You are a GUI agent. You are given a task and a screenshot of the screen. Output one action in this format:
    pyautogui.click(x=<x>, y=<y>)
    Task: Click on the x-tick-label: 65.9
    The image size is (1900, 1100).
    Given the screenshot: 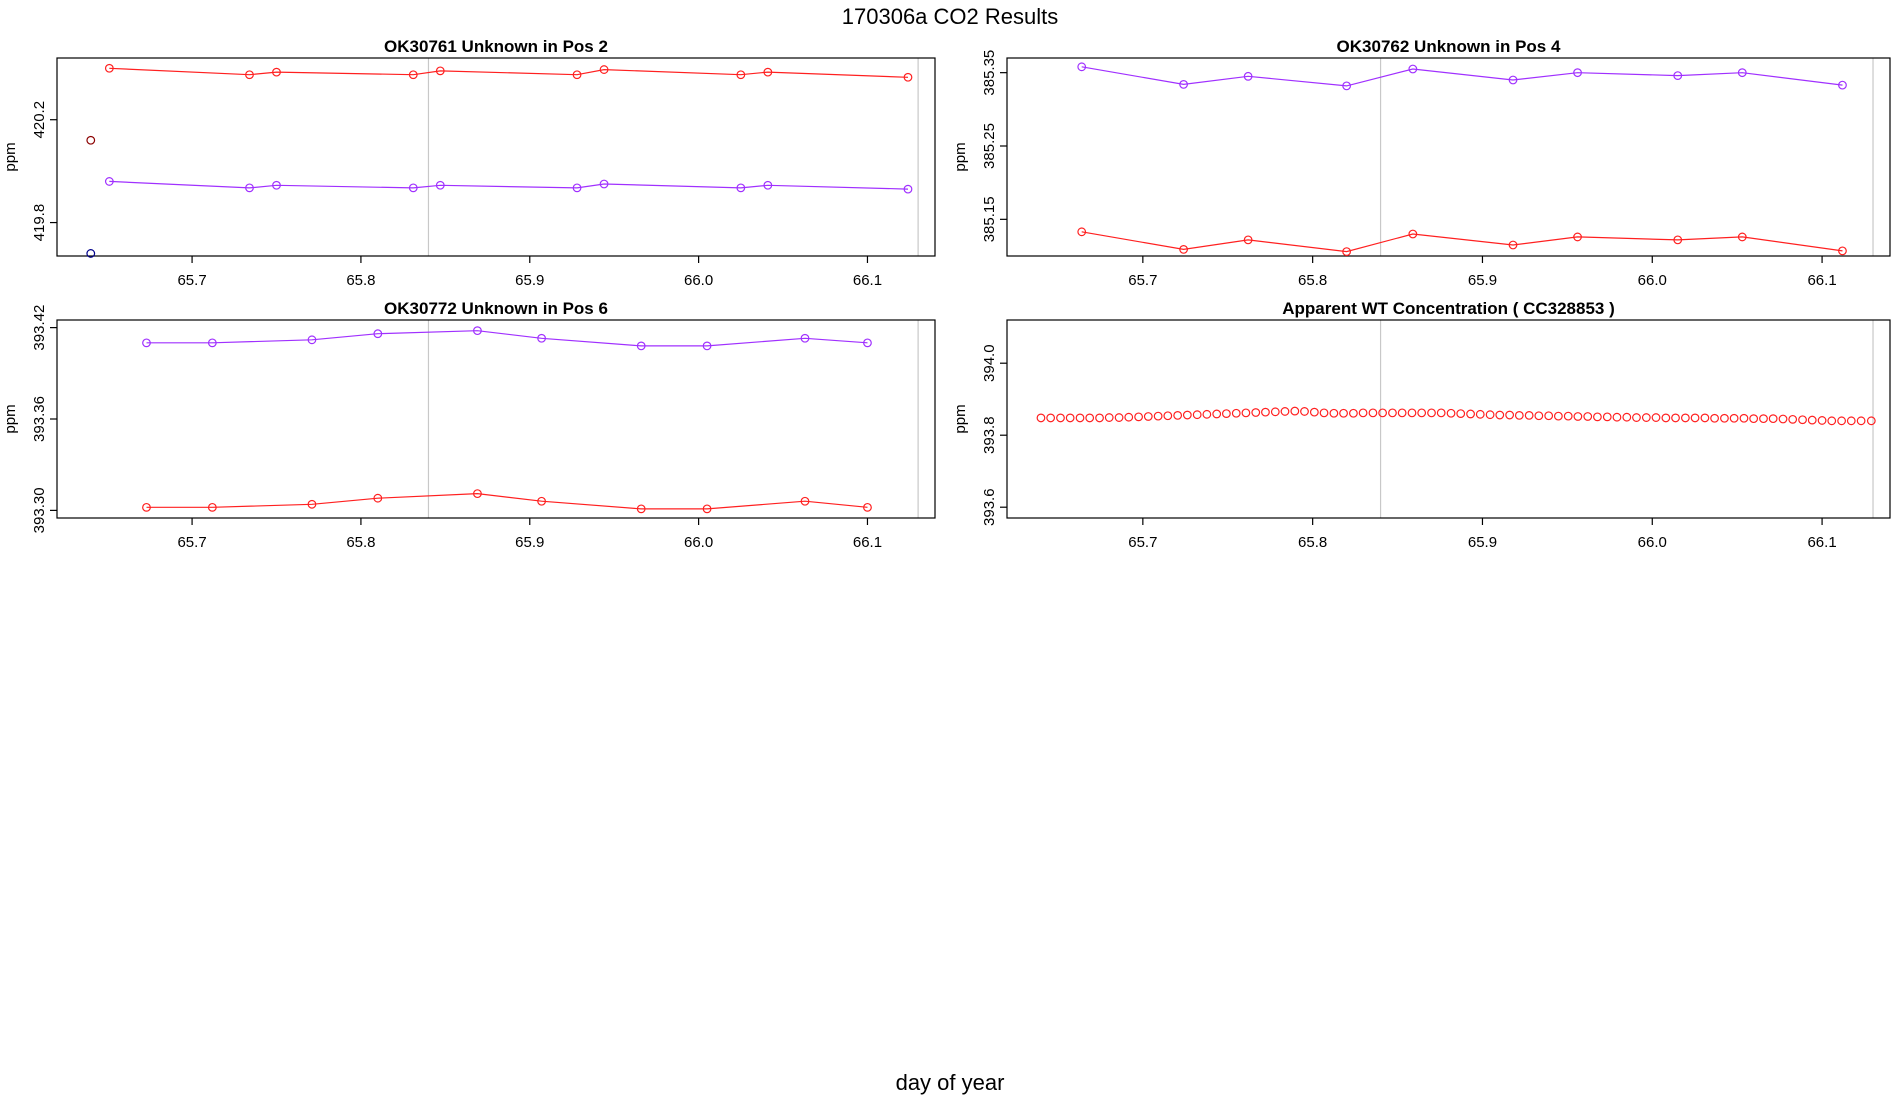 What is the action you would take?
    pyautogui.click(x=529, y=542)
    